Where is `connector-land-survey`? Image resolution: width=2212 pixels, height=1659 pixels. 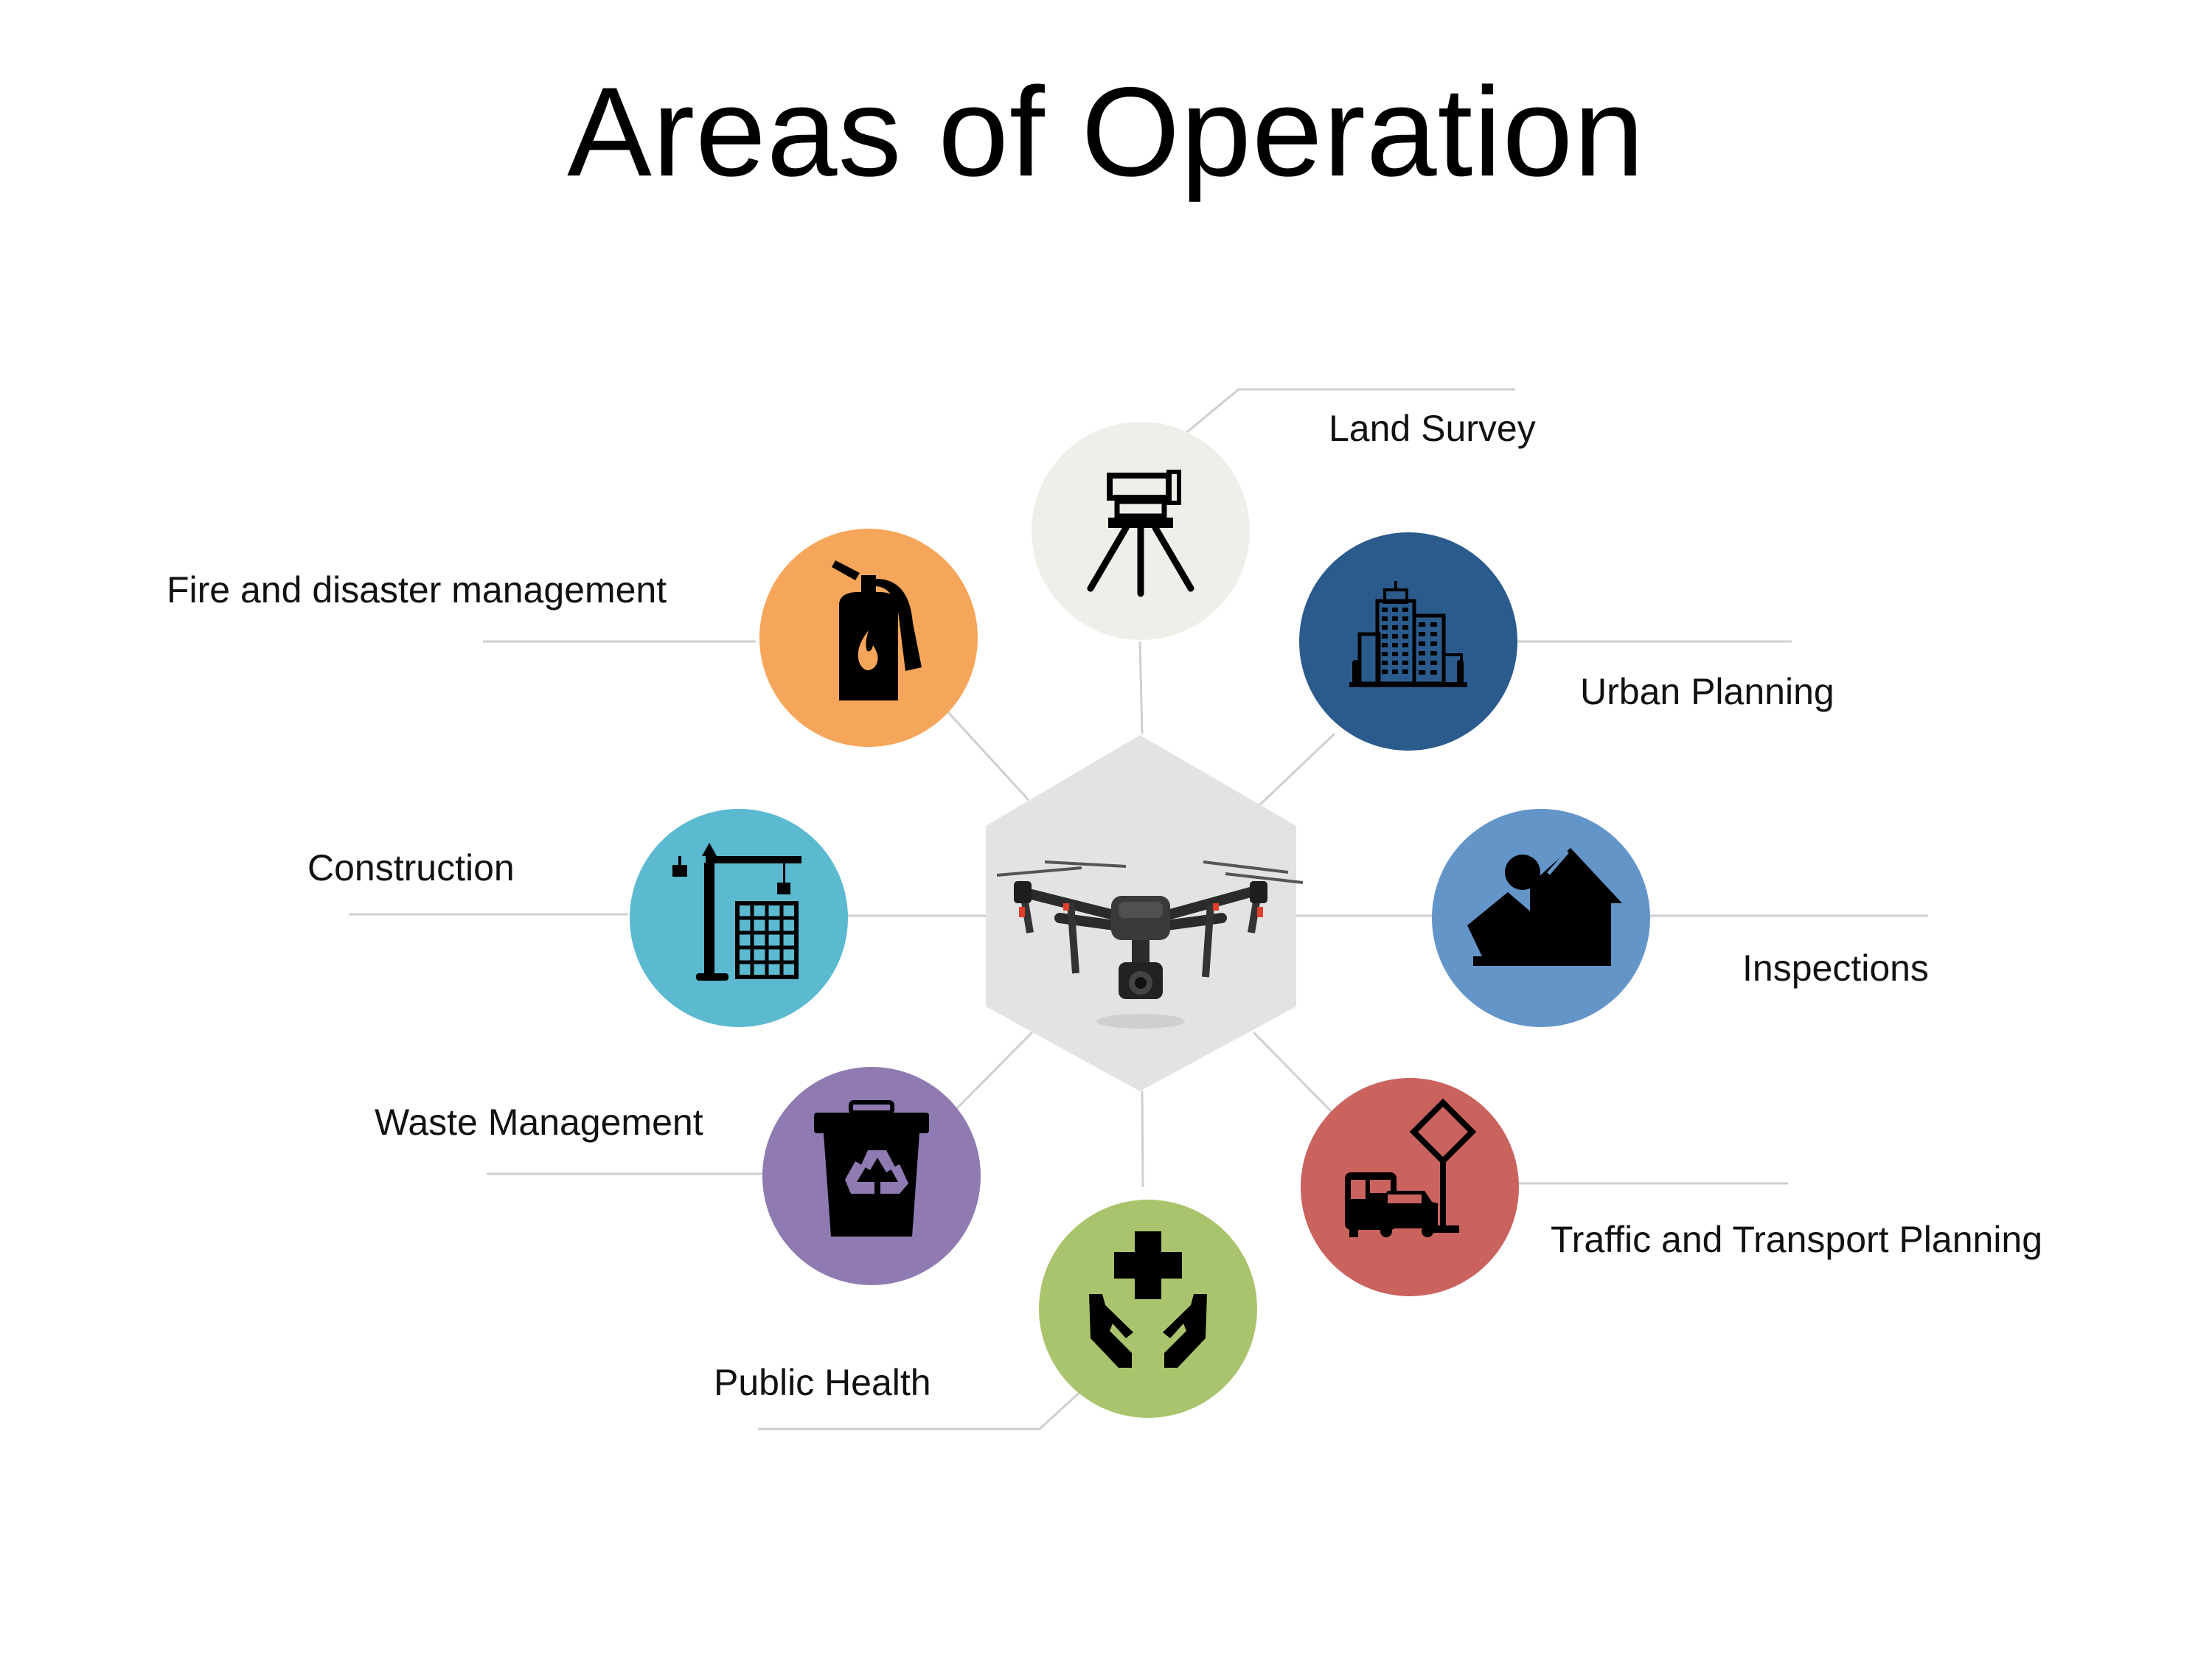
connector-land-survey is located at coordinates (1141, 687).